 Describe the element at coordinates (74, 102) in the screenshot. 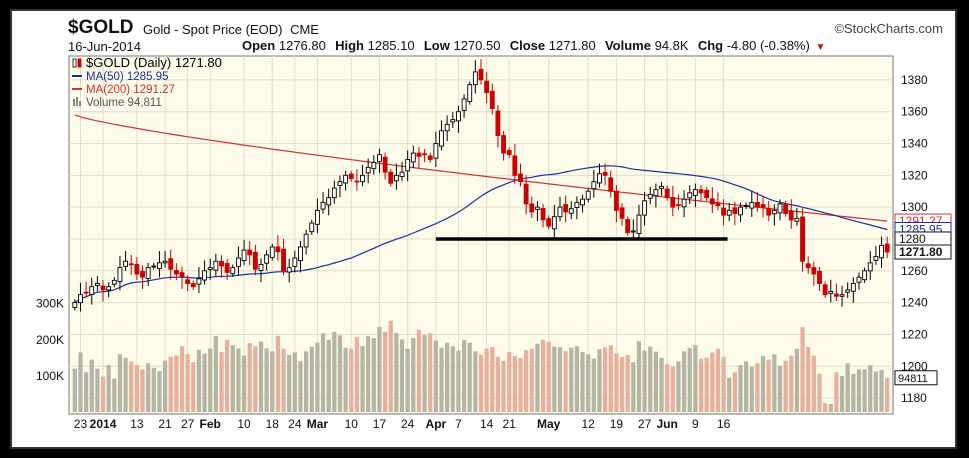

I see `volume-legend-icon` at that location.